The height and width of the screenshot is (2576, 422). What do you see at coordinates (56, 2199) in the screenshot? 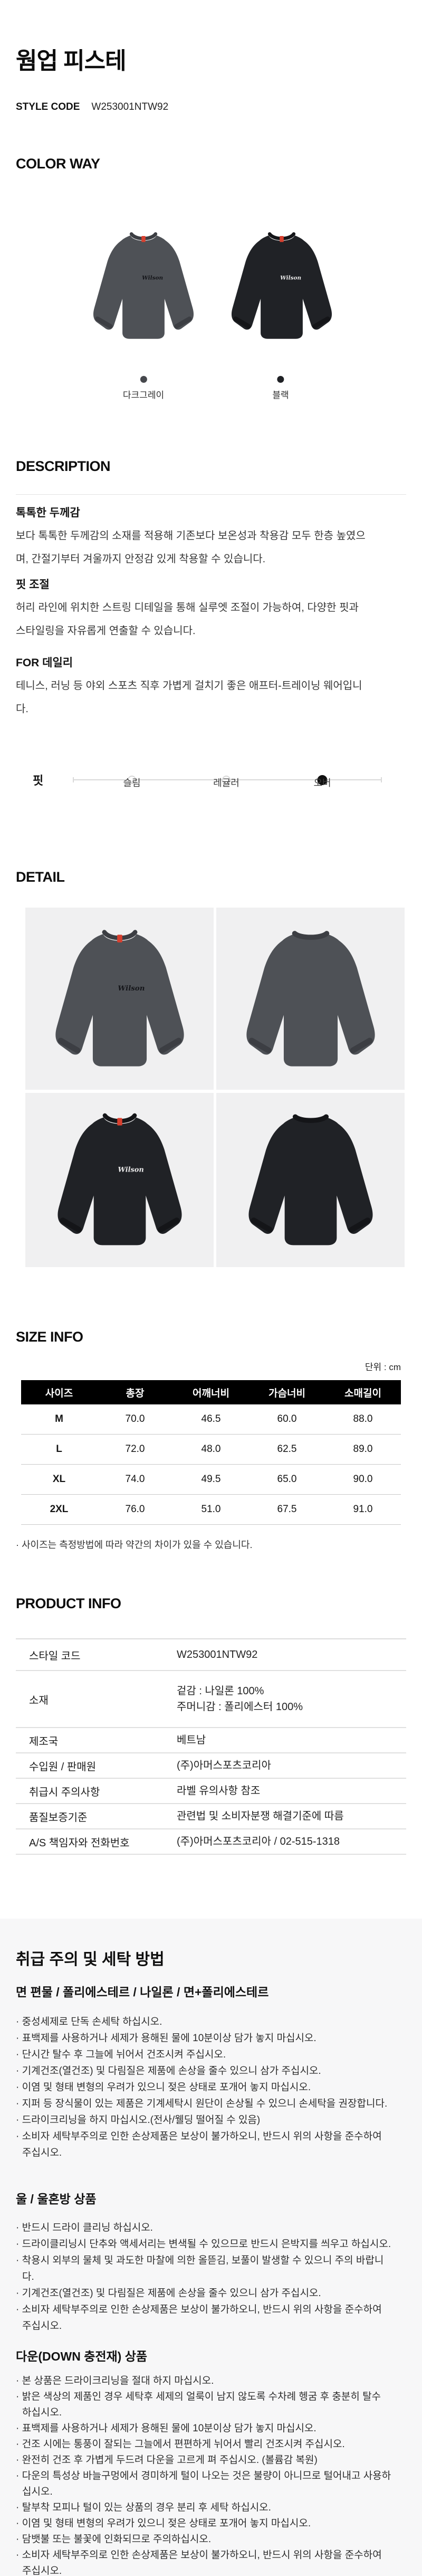
I see `care-group-title-wool: 울 / 울혼방 상품` at bounding box center [56, 2199].